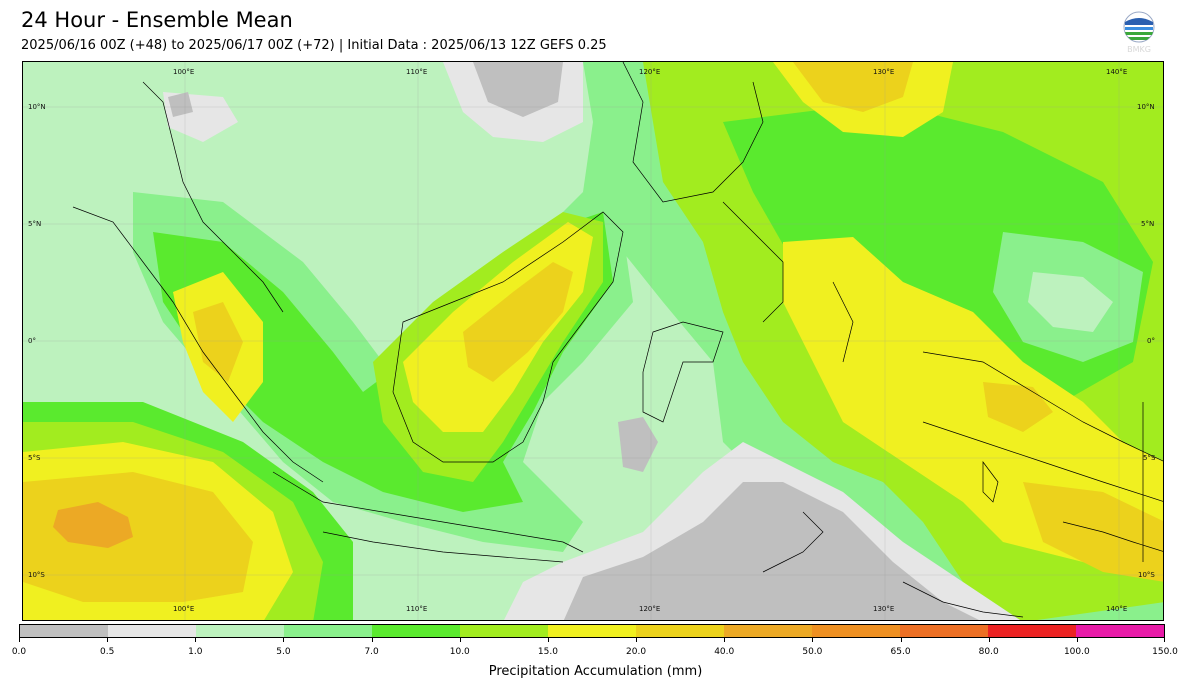  What do you see at coordinates (180, 104) in the screenshot?
I see `field-dry-nw-grey` at bounding box center [180, 104].